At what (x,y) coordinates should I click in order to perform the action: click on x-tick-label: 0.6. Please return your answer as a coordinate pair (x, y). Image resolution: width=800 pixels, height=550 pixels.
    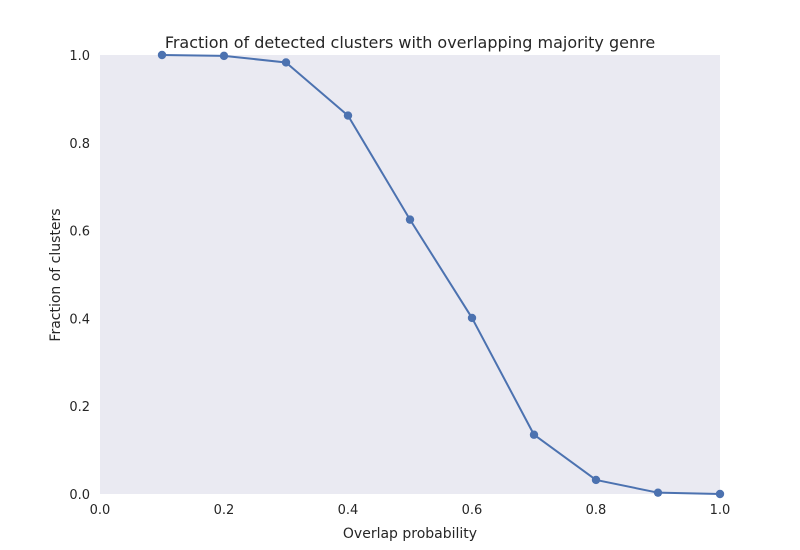
    Looking at the image, I should click on (472, 510).